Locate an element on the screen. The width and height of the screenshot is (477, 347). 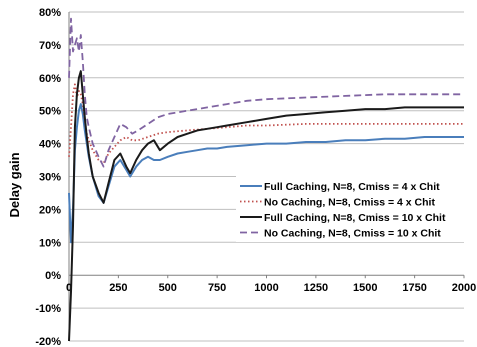
x-tick-label: 1500 is located at coordinates (365, 288).